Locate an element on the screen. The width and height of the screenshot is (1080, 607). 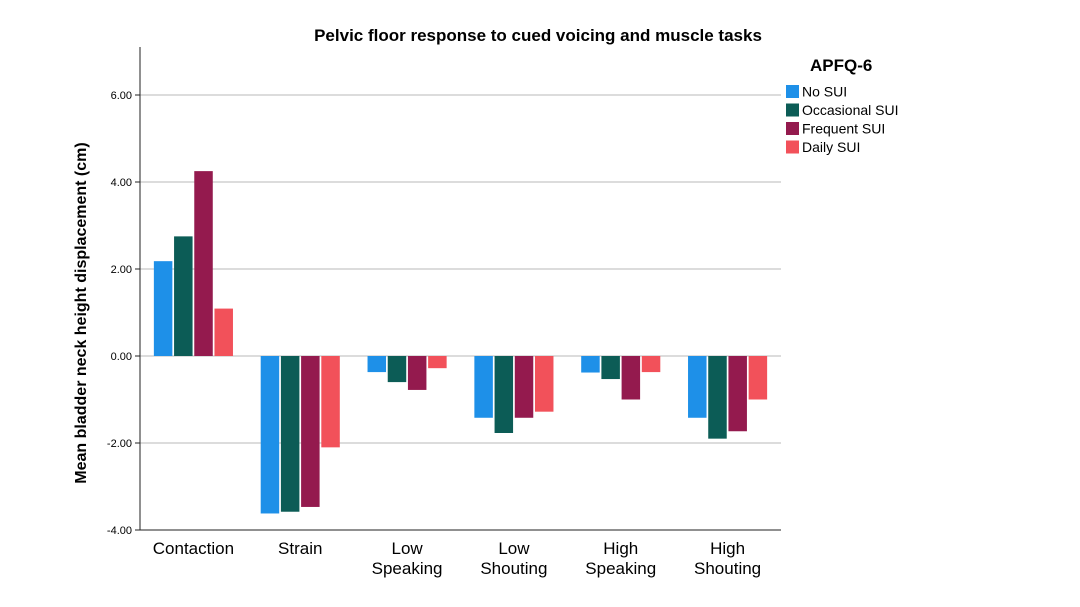
x-tick-label-line: Strain is located at coordinates (300, 548).